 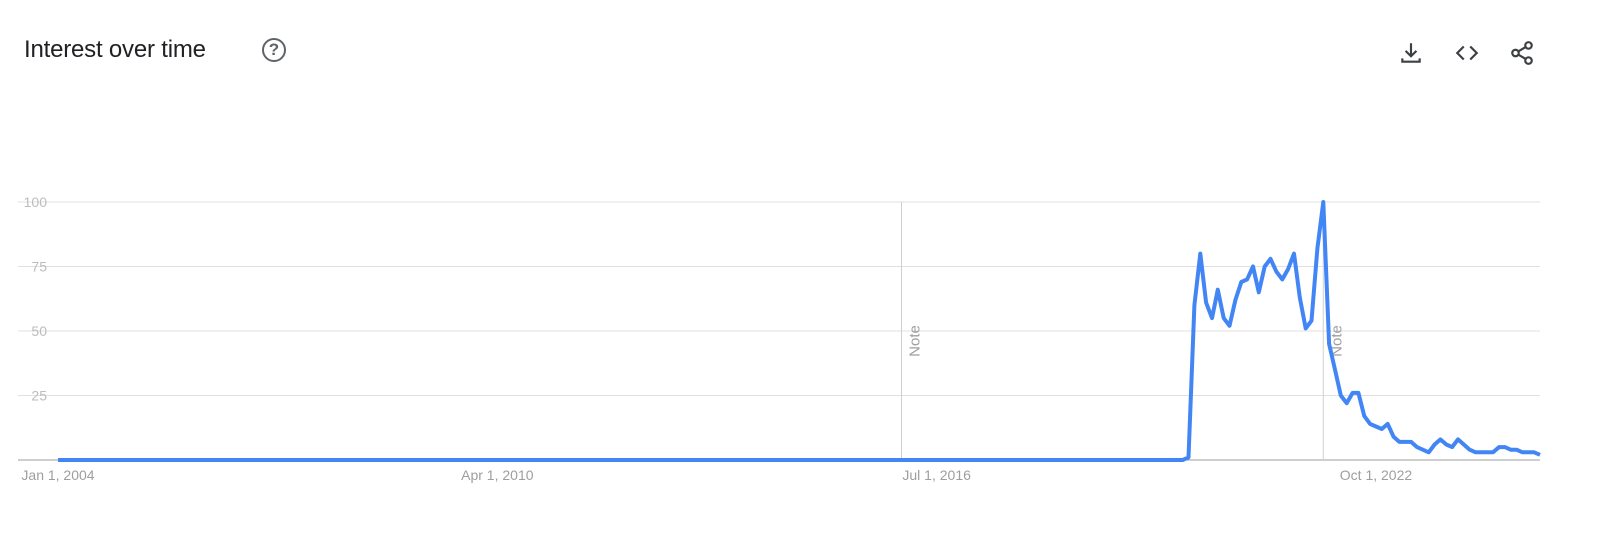 I want to click on x-tick-label: Oct 1, 2022, so click(x=1376, y=475).